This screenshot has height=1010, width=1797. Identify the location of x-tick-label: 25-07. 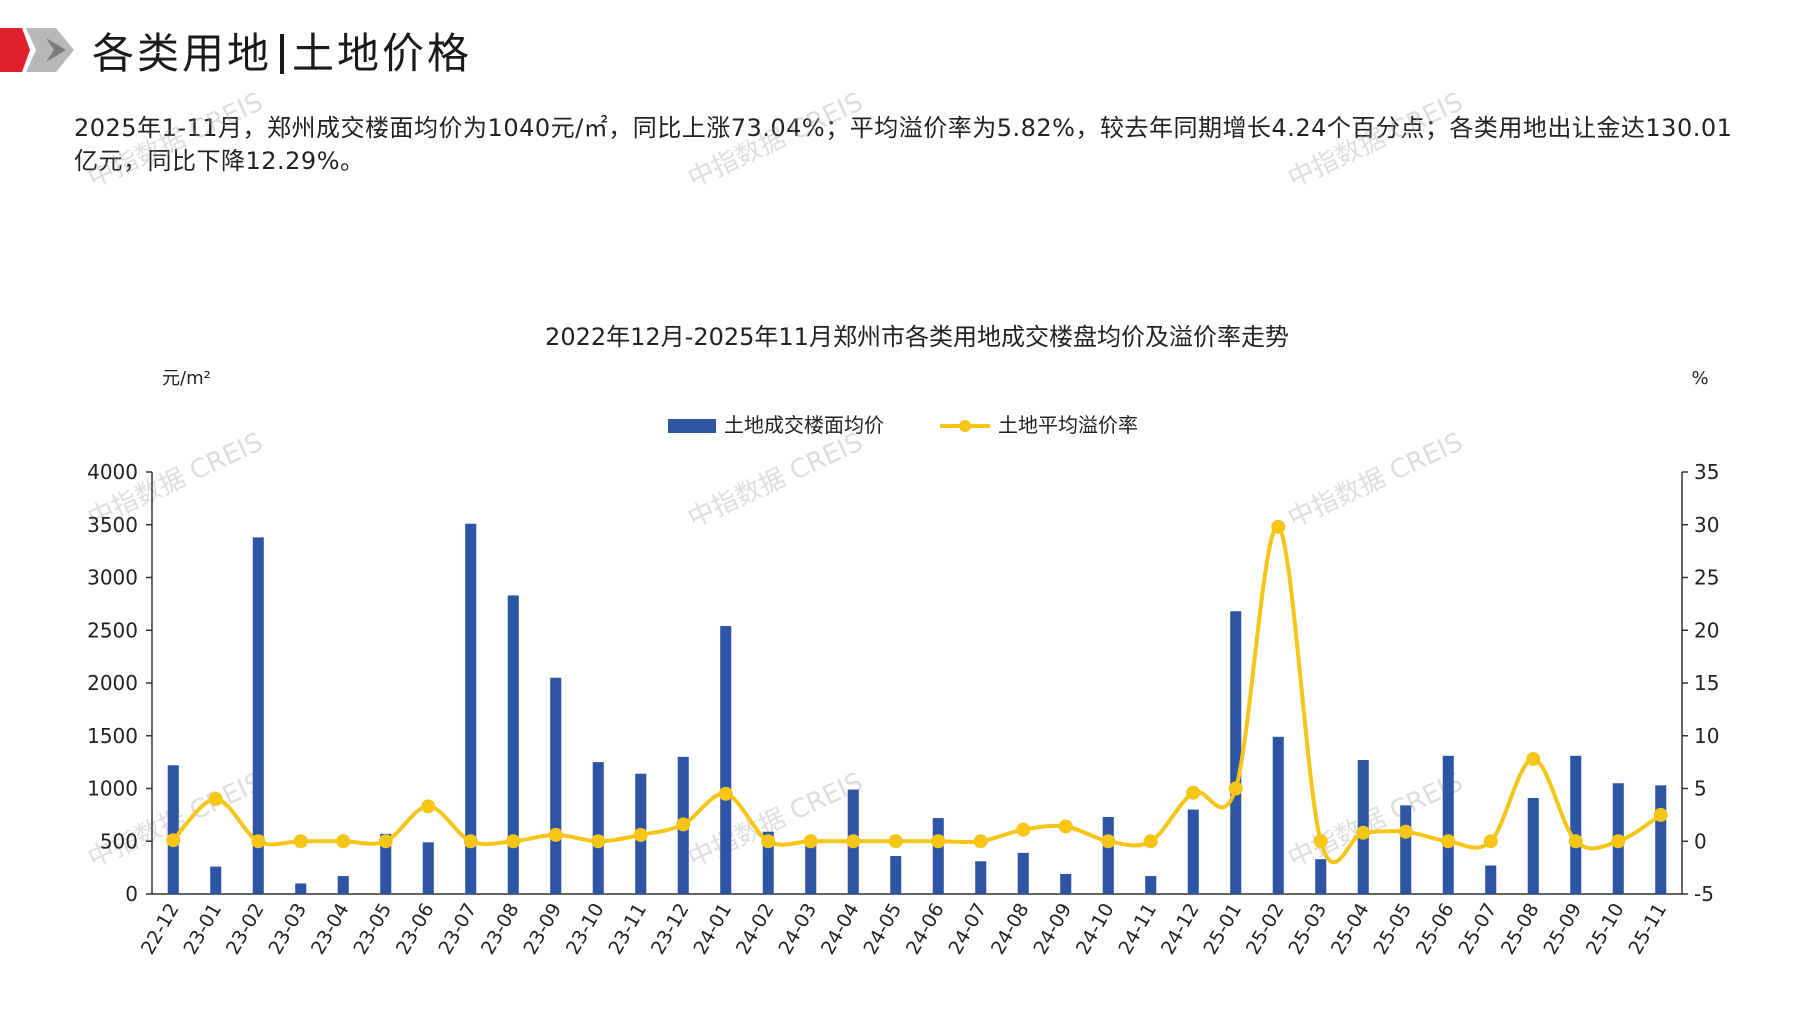
(1477, 929).